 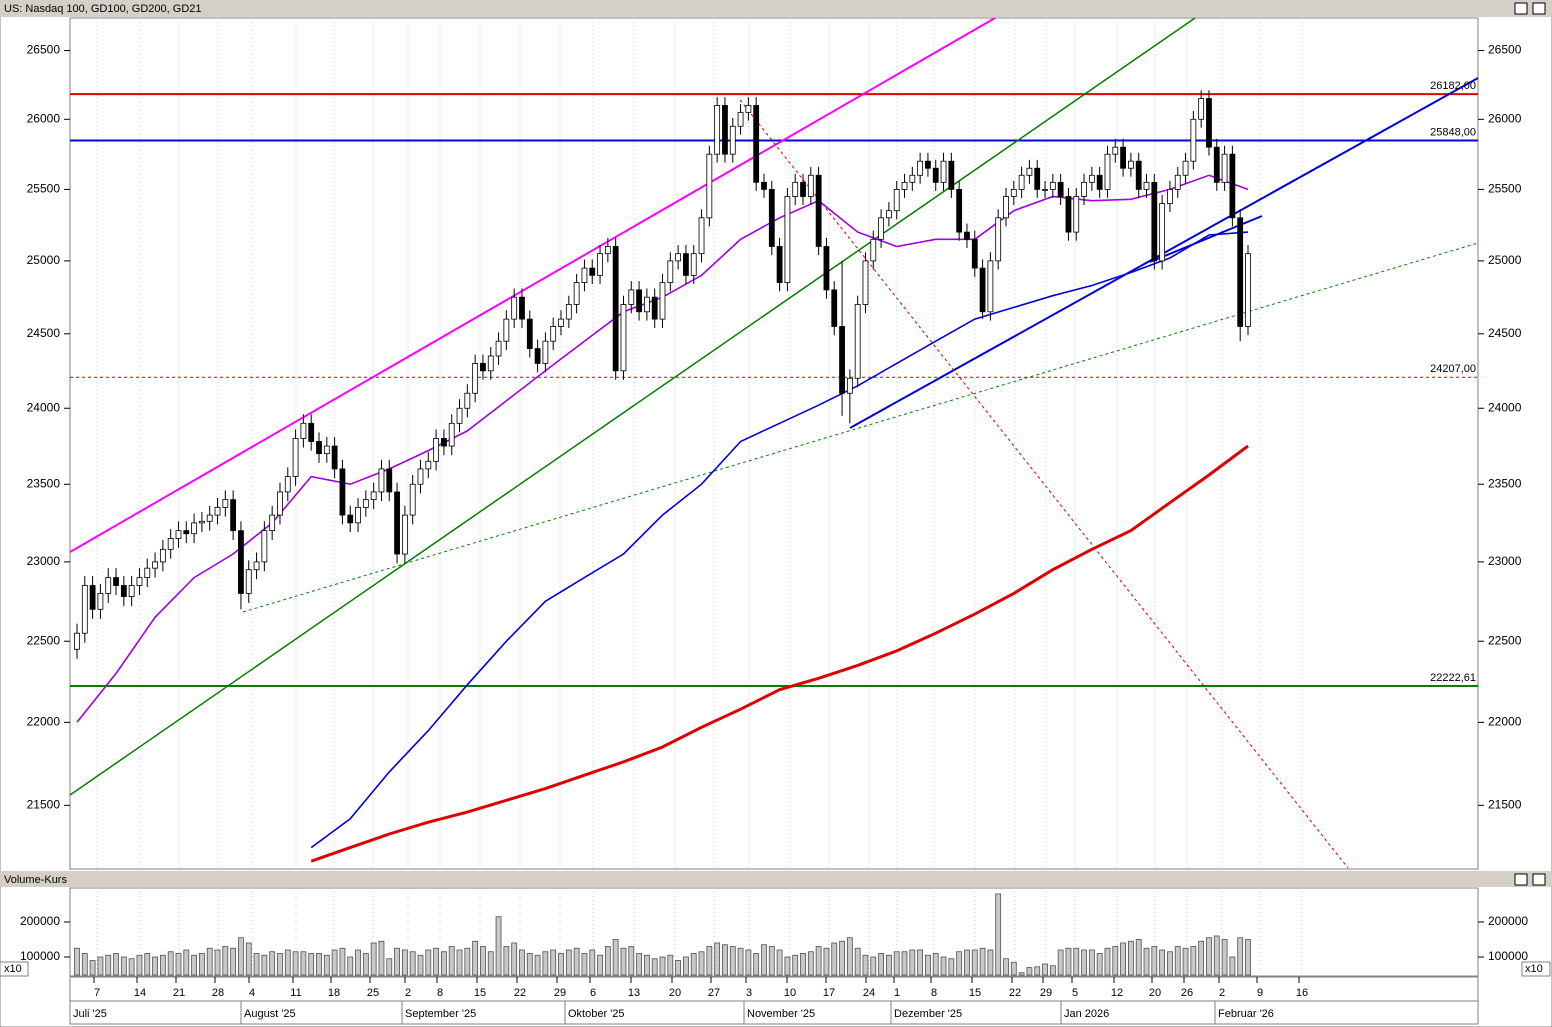 What do you see at coordinates (1046, 993) in the screenshot?
I see `x-tick-label: 29` at bounding box center [1046, 993].